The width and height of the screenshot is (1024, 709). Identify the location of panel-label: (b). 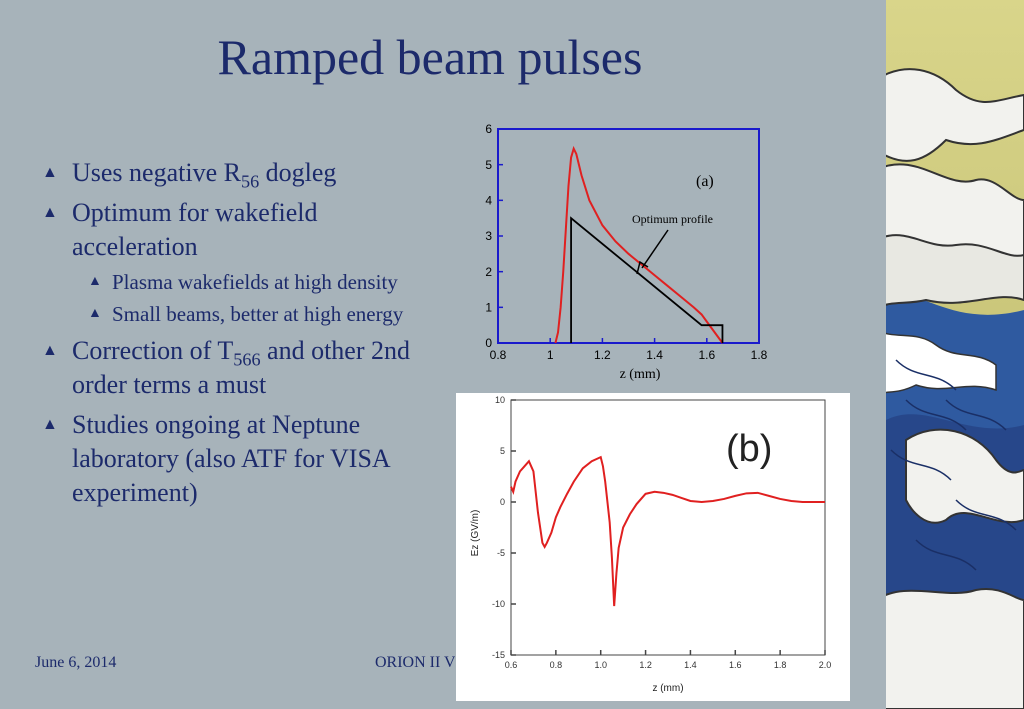
(749, 449).